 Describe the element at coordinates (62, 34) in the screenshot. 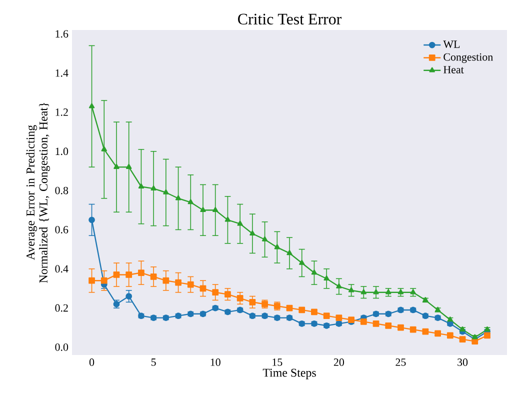

I see `y-tick-label: 1.6` at that location.